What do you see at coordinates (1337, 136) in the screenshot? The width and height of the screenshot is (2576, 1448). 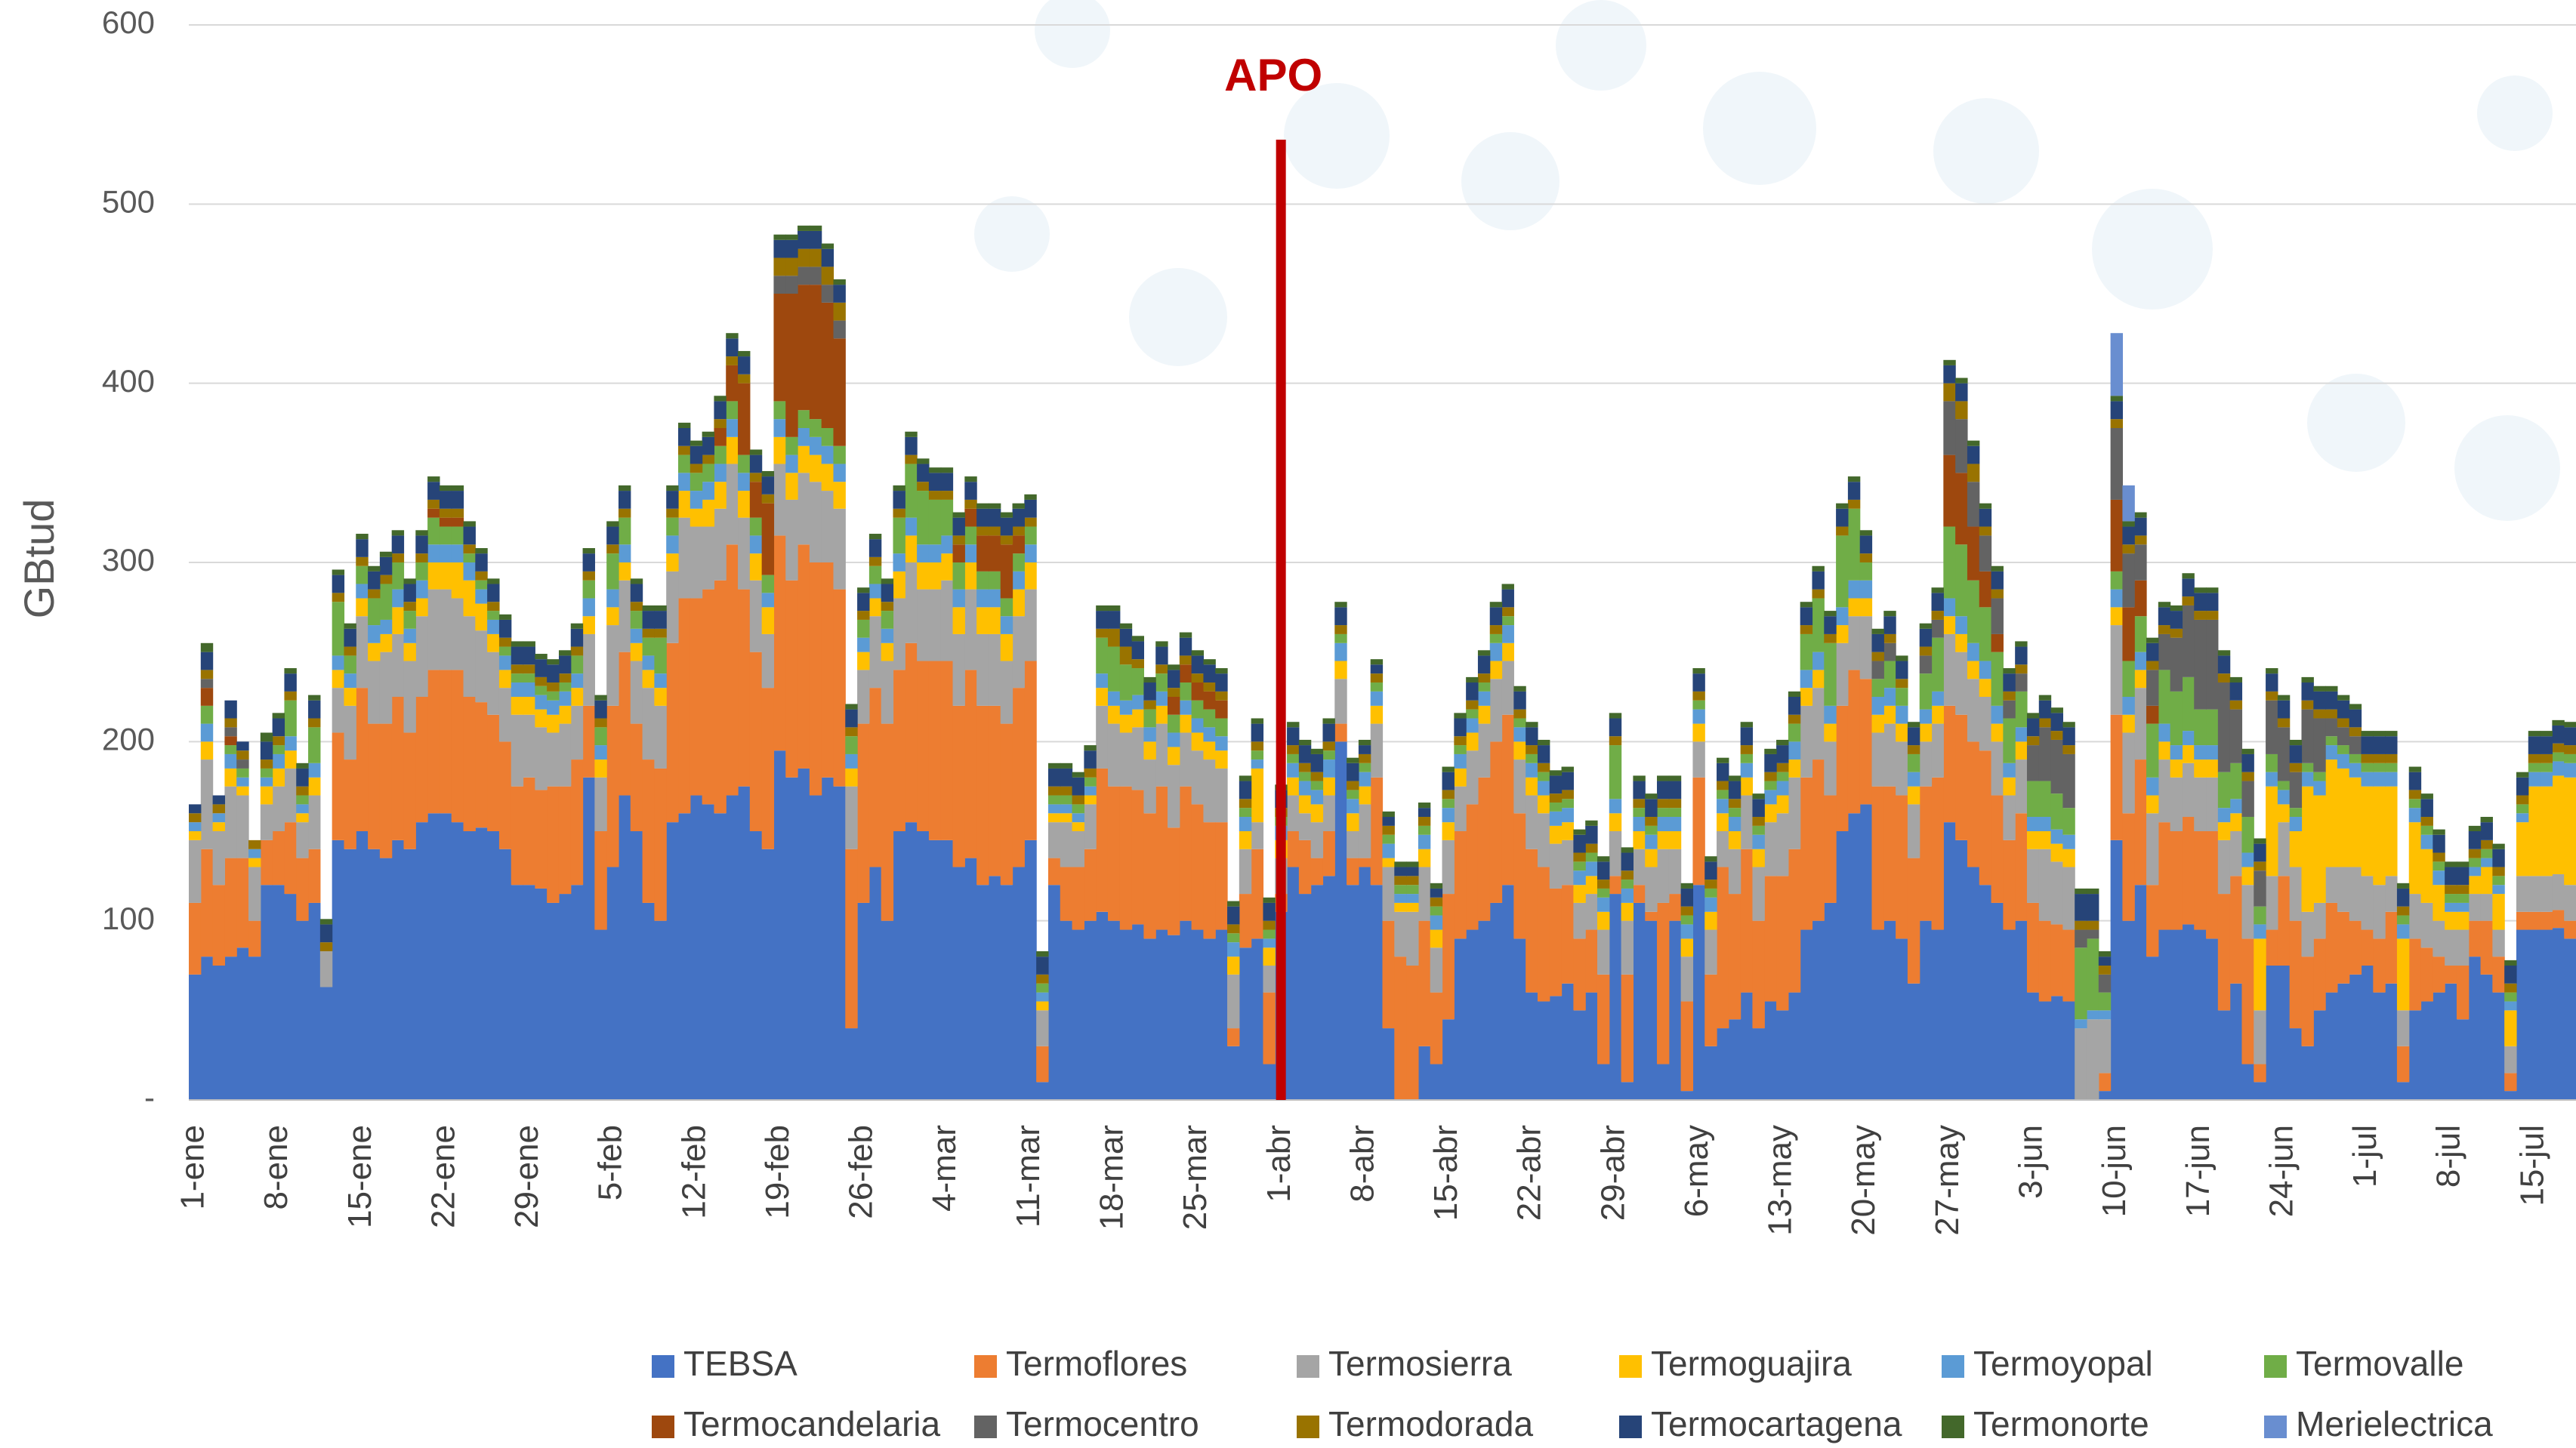 I see `decor-circle` at bounding box center [1337, 136].